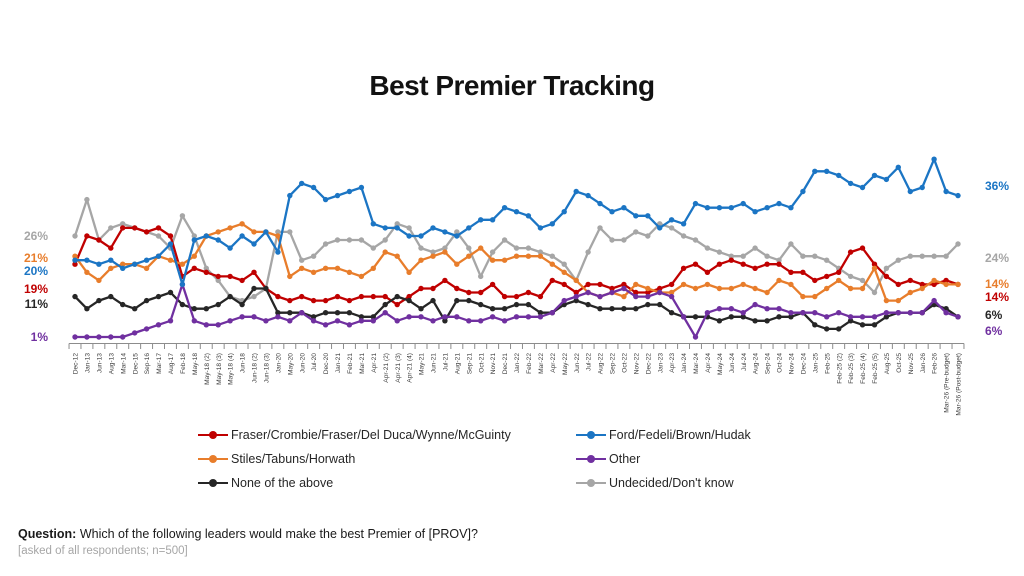  I want to click on series-liberal, so click(516, 266).